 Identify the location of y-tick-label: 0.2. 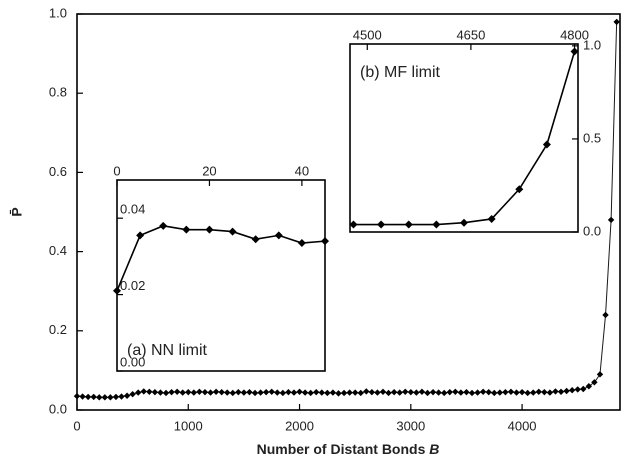
(58, 329).